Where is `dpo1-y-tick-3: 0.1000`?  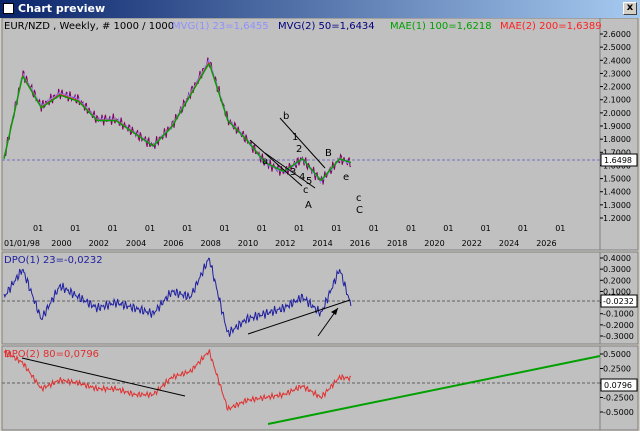 dpo1-y-tick-3: 0.1000 is located at coordinates (617, 291).